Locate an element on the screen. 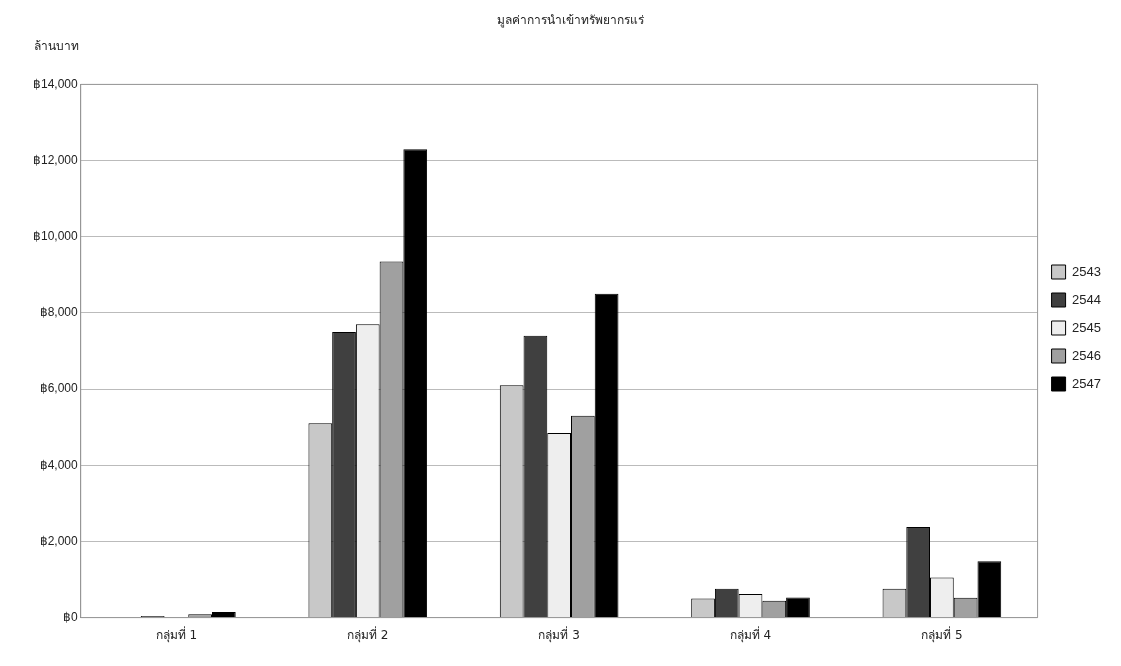 This screenshot has height=666, width=1121. bar is located at coordinates (223, 614).